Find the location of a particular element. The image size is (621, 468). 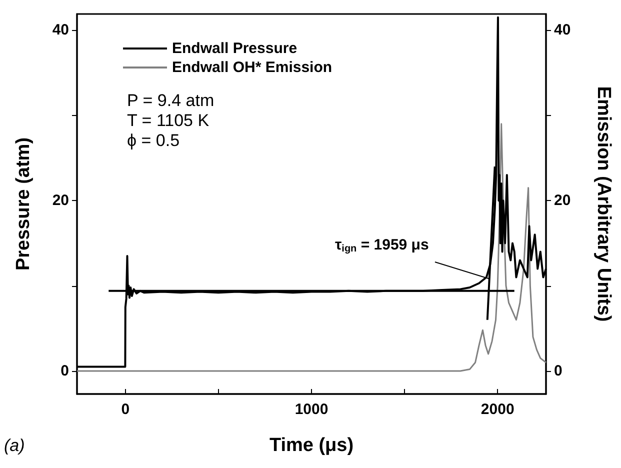

y-tick-label: 40 is located at coordinates (60, 30).